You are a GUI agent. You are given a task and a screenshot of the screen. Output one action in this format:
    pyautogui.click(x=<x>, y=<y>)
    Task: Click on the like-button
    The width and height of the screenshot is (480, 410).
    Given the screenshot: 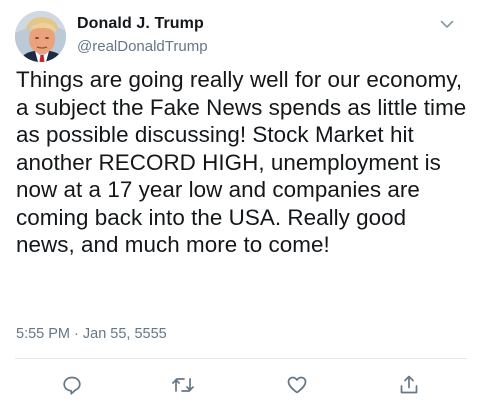 What is the action you would take?
    pyautogui.click(x=297, y=385)
    